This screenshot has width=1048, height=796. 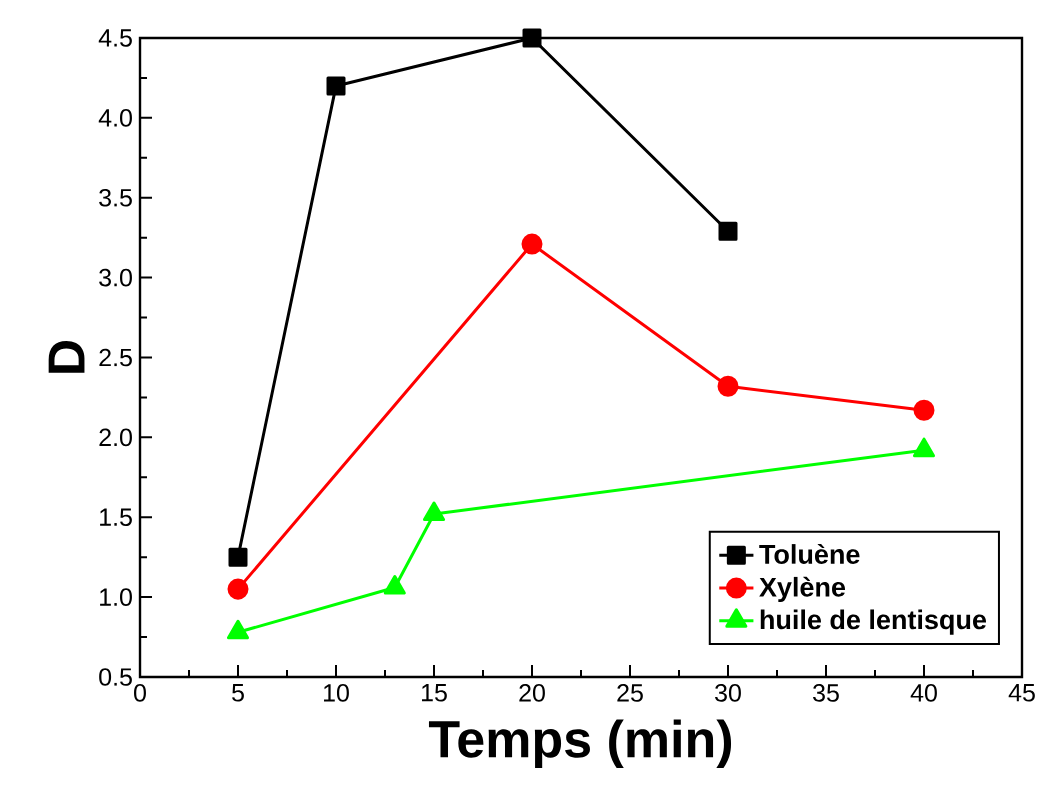 I want to click on y-tick-label: 2.5, so click(x=115, y=357).